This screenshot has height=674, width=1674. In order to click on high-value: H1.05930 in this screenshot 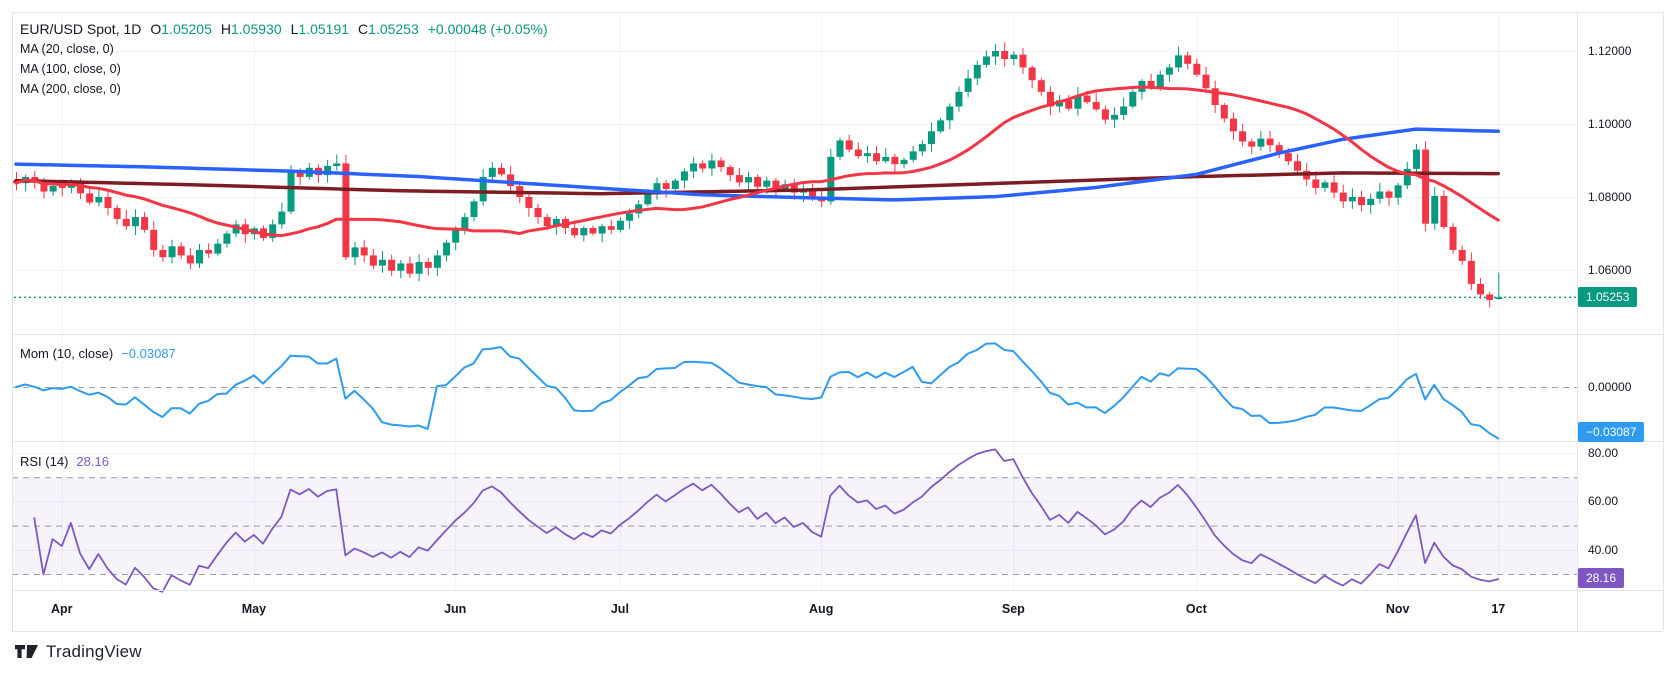, I will do `click(251, 29)`.